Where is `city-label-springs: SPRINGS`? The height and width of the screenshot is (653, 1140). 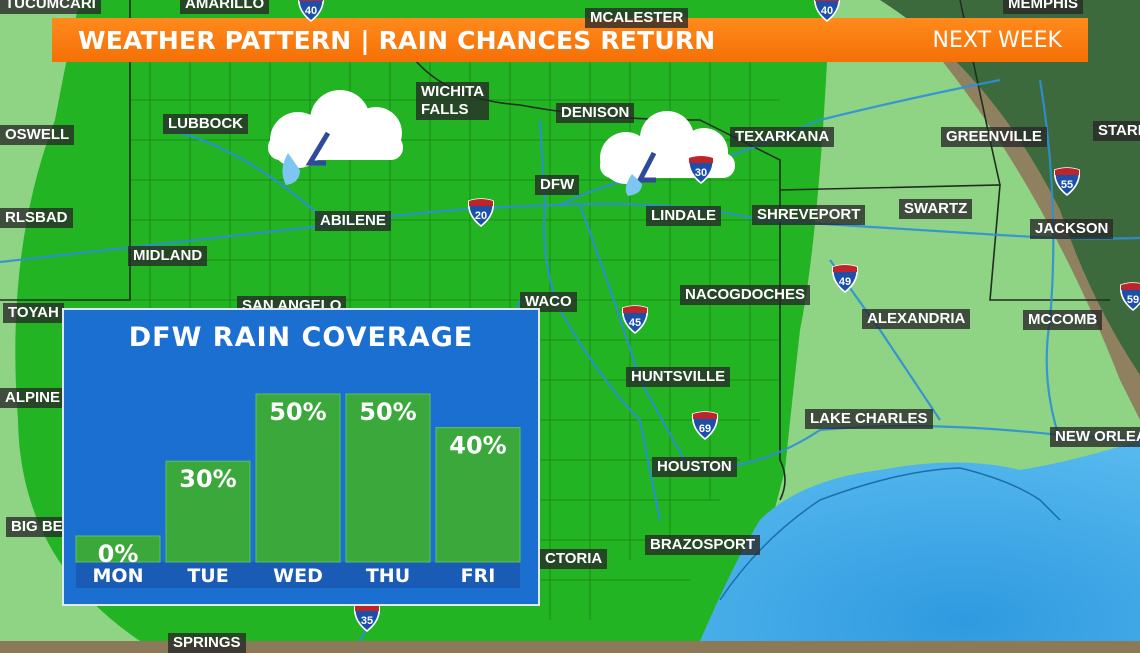 city-label-springs: SPRINGS is located at coordinates (207, 643).